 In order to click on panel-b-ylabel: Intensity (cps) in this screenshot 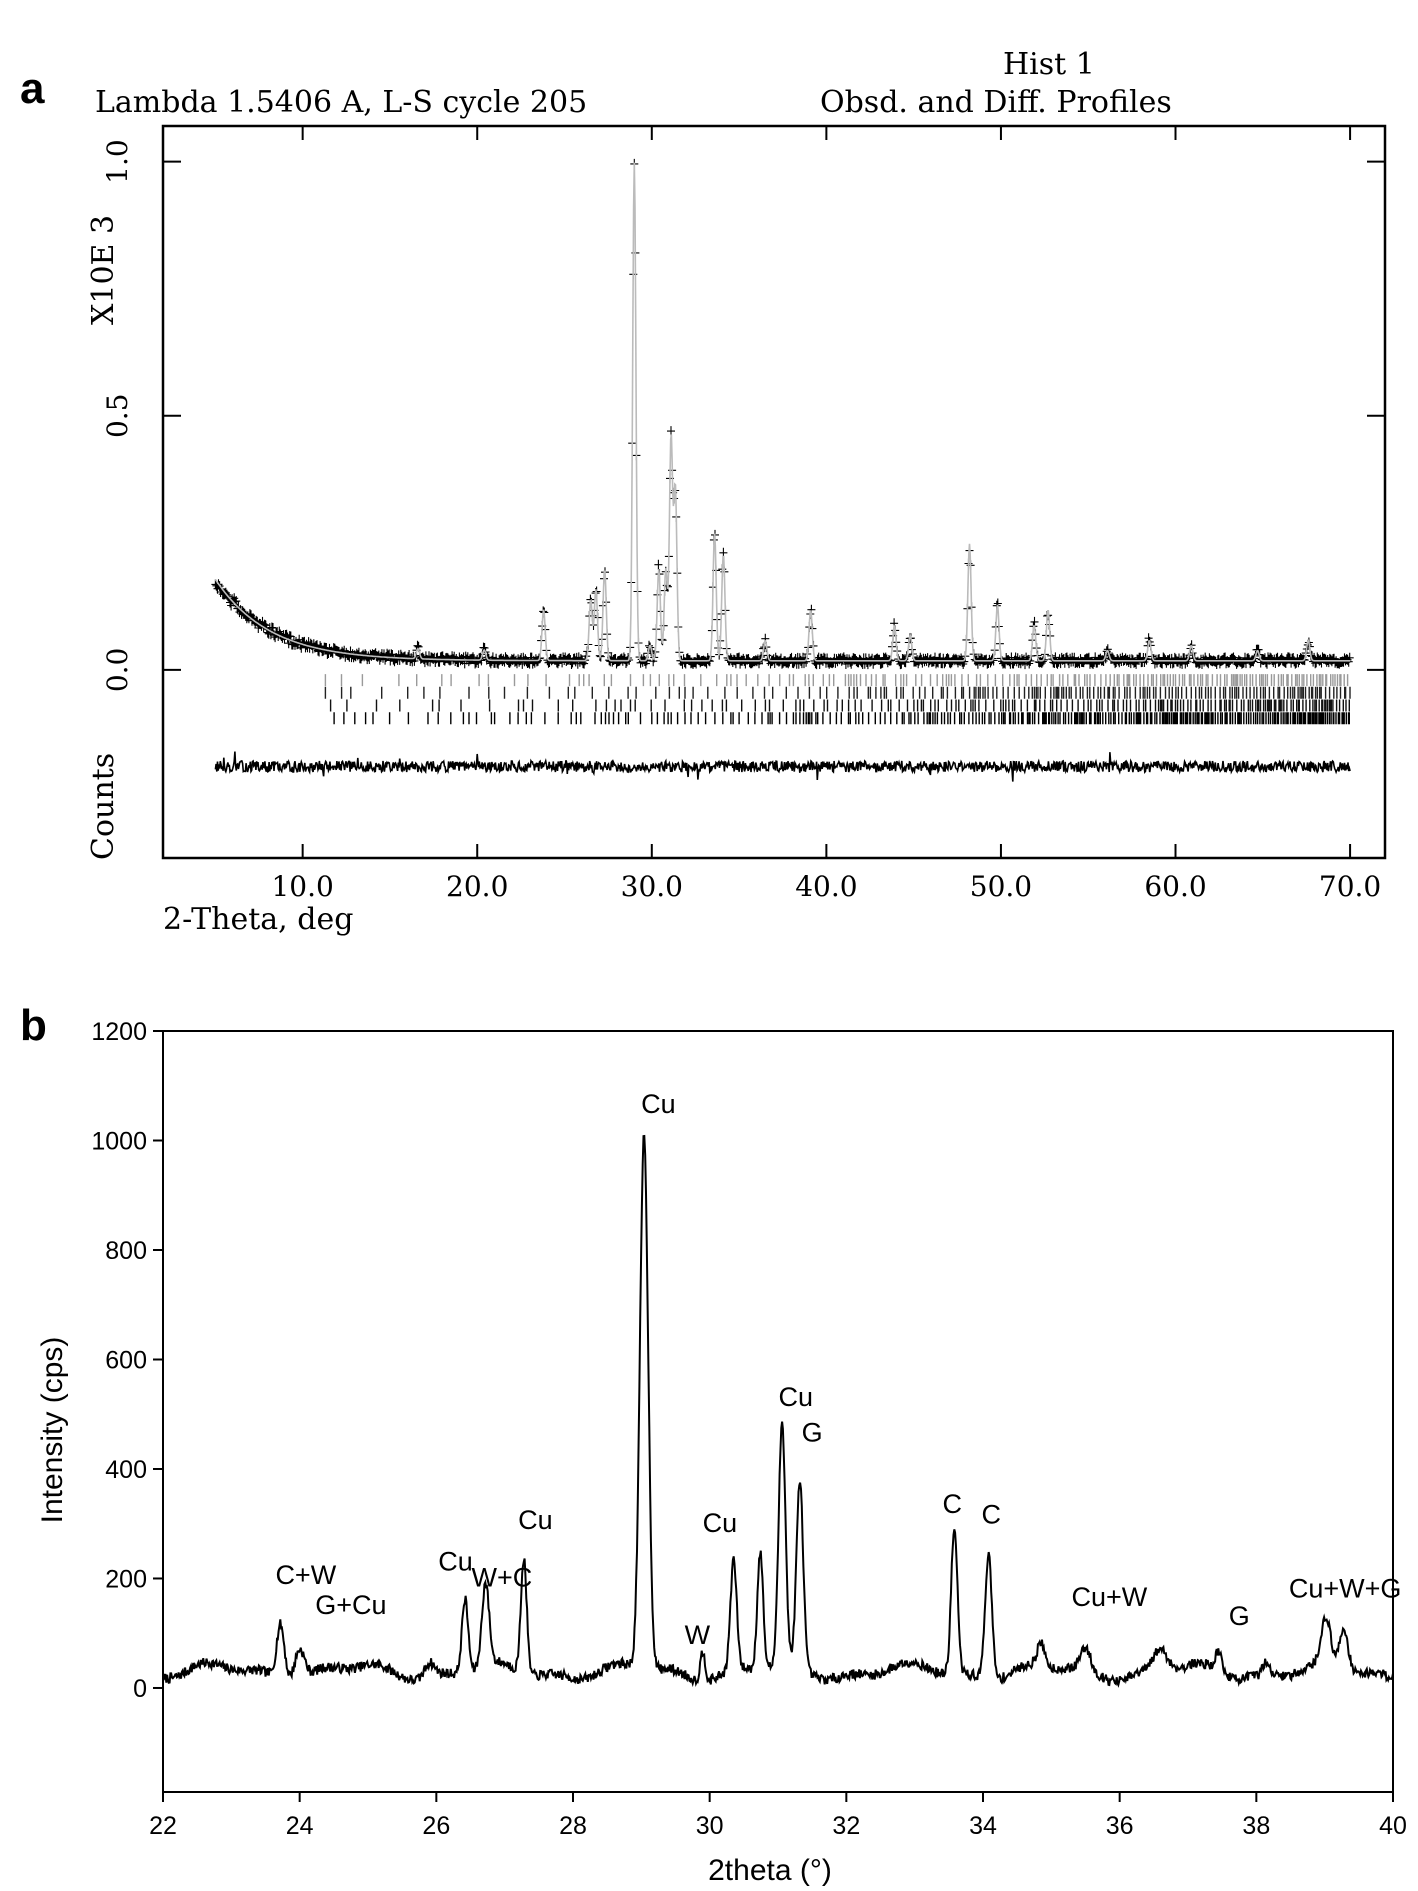, I will do `click(52, 1430)`.